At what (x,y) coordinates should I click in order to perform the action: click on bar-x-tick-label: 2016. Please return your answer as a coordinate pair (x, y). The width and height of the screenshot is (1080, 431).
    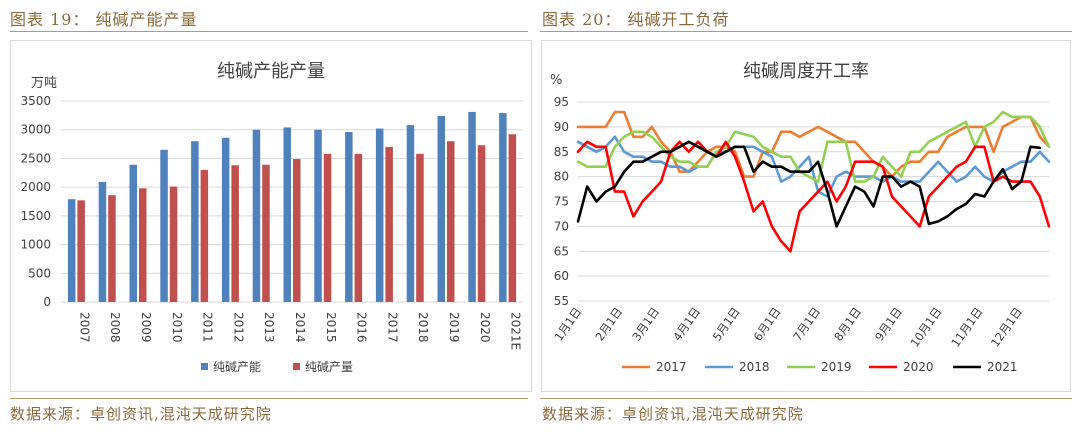
    Looking at the image, I should click on (362, 327).